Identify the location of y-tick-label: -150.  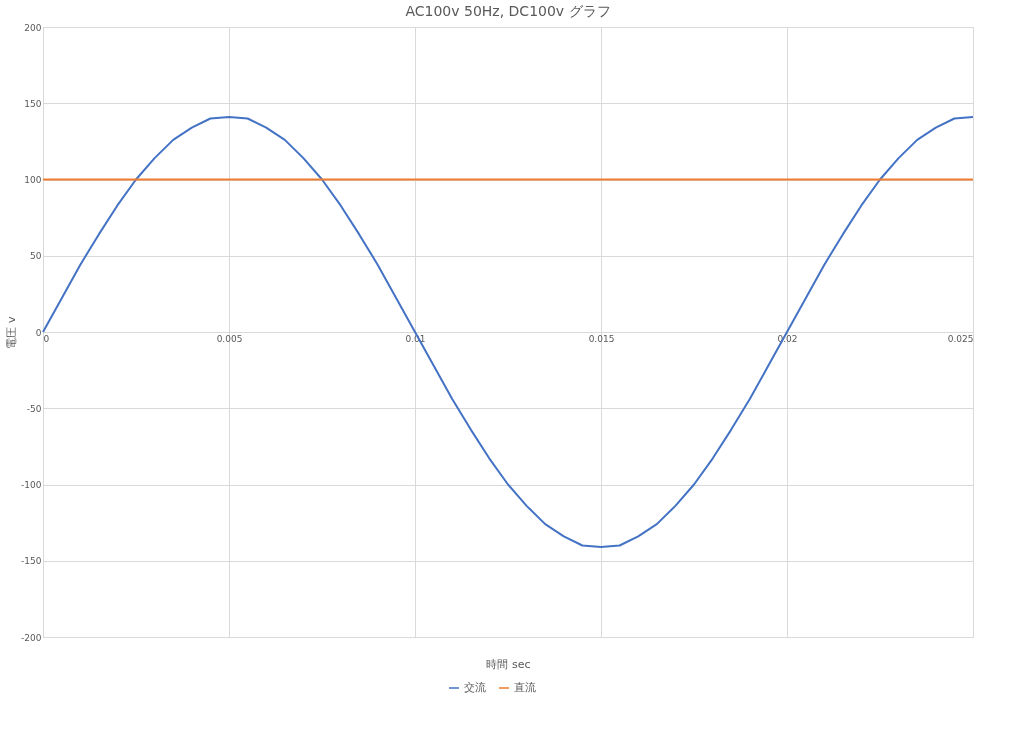
(31, 561).